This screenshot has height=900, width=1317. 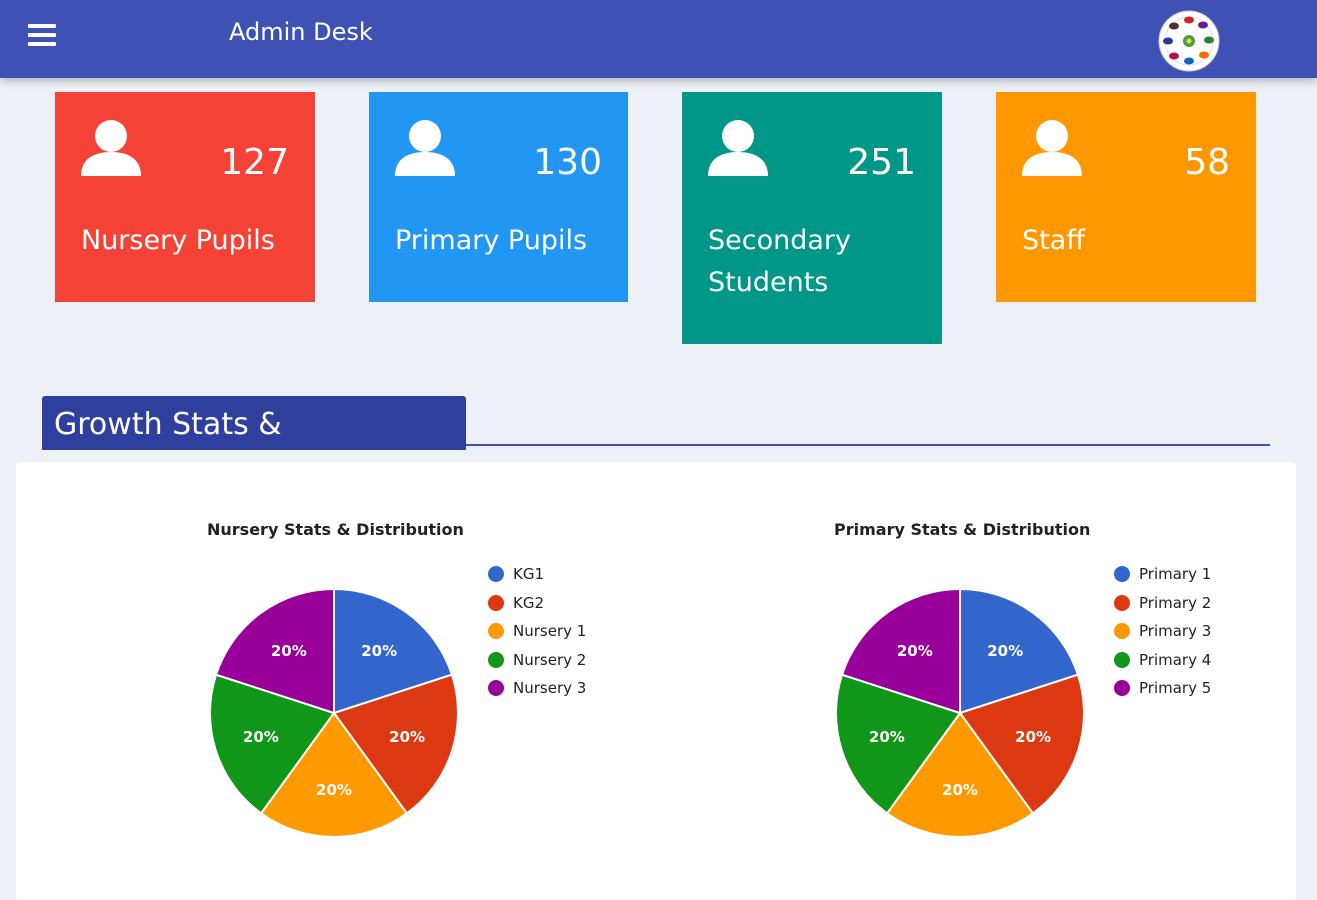 What do you see at coordinates (1175, 631) in the screenshot?
I see `legend-label: Primary 3` at bounding box center [1175, 631].